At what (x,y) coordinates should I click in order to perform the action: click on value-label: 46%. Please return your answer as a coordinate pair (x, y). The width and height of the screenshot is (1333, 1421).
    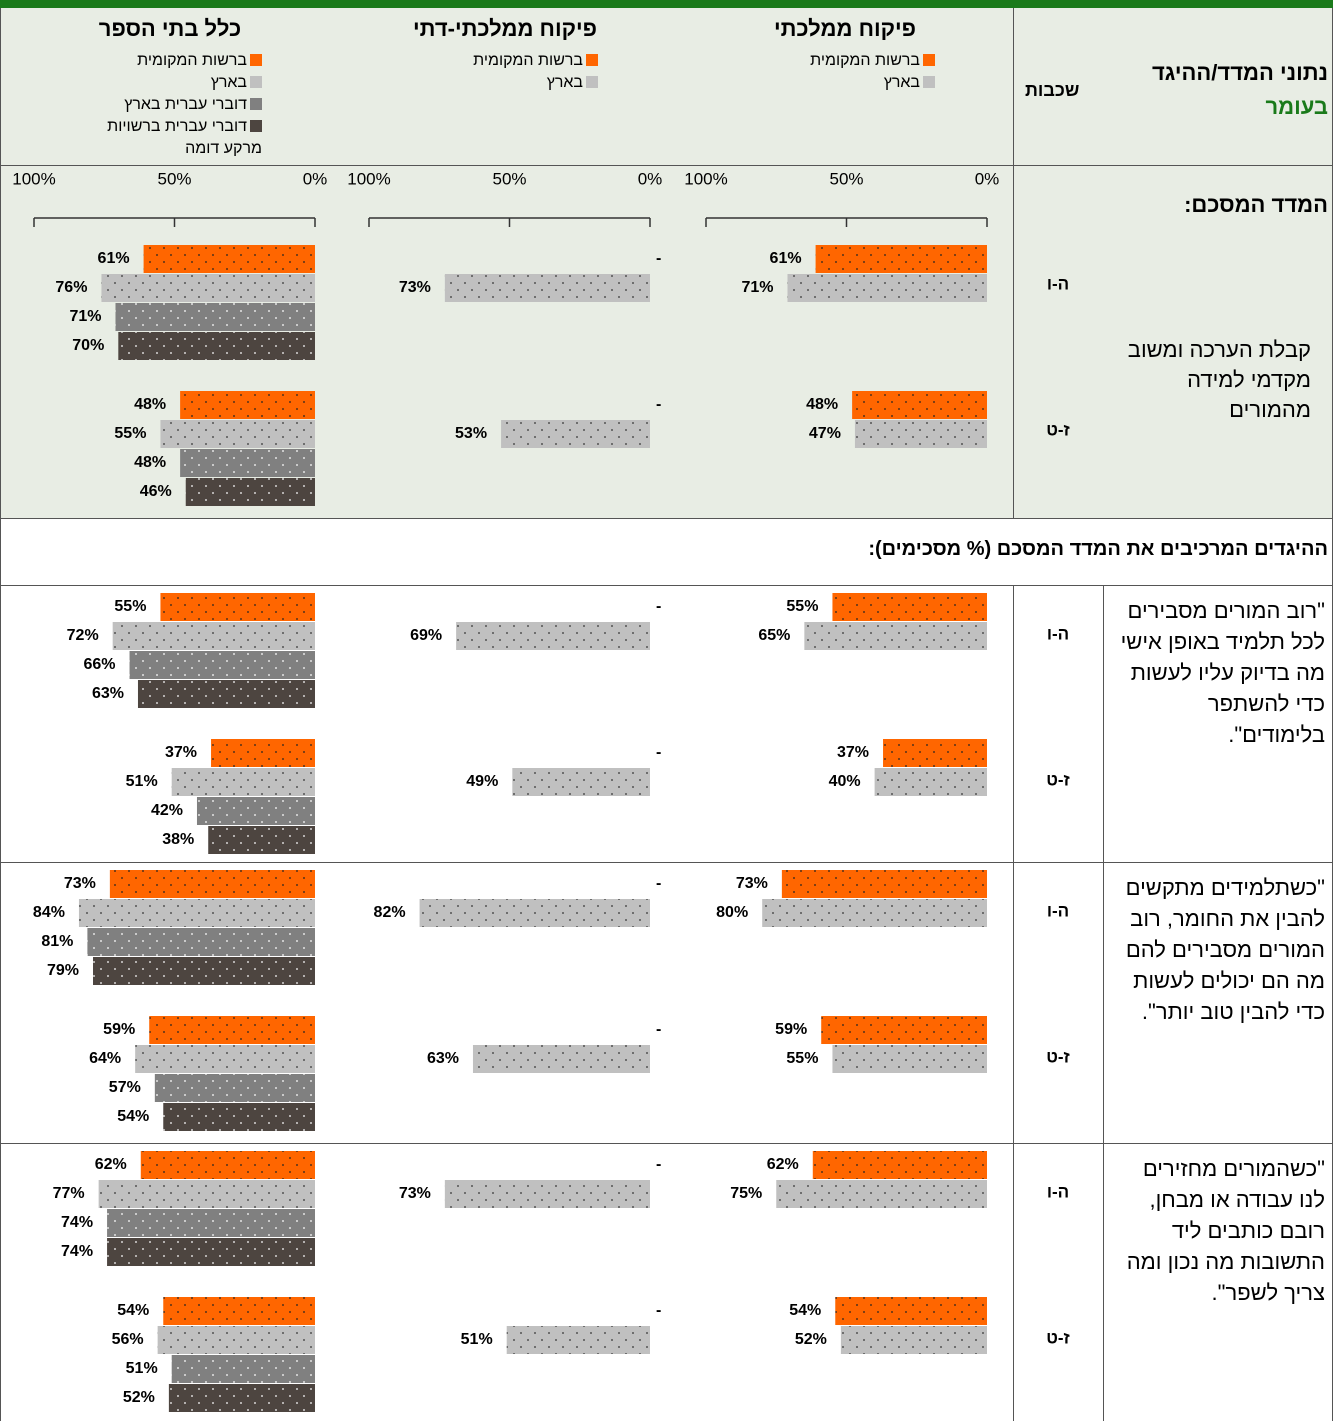
    Looking at the image, I should click on (156, 491).